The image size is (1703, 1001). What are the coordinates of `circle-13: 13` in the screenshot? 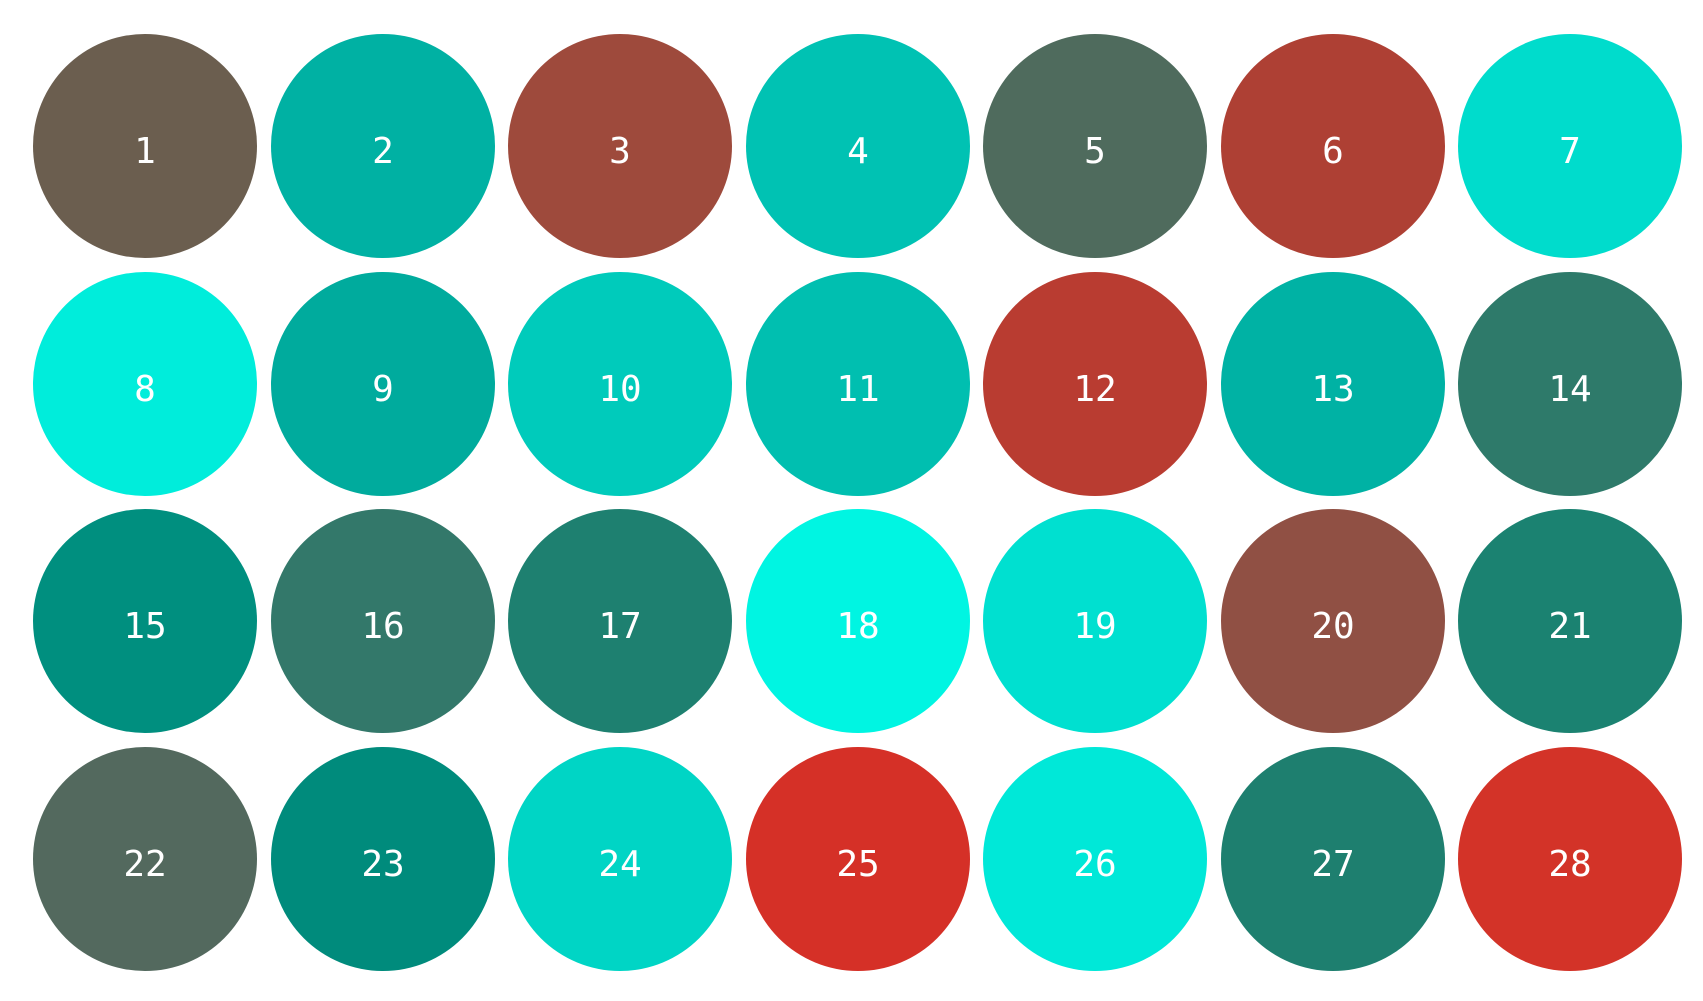 It's located at (1333, 384).